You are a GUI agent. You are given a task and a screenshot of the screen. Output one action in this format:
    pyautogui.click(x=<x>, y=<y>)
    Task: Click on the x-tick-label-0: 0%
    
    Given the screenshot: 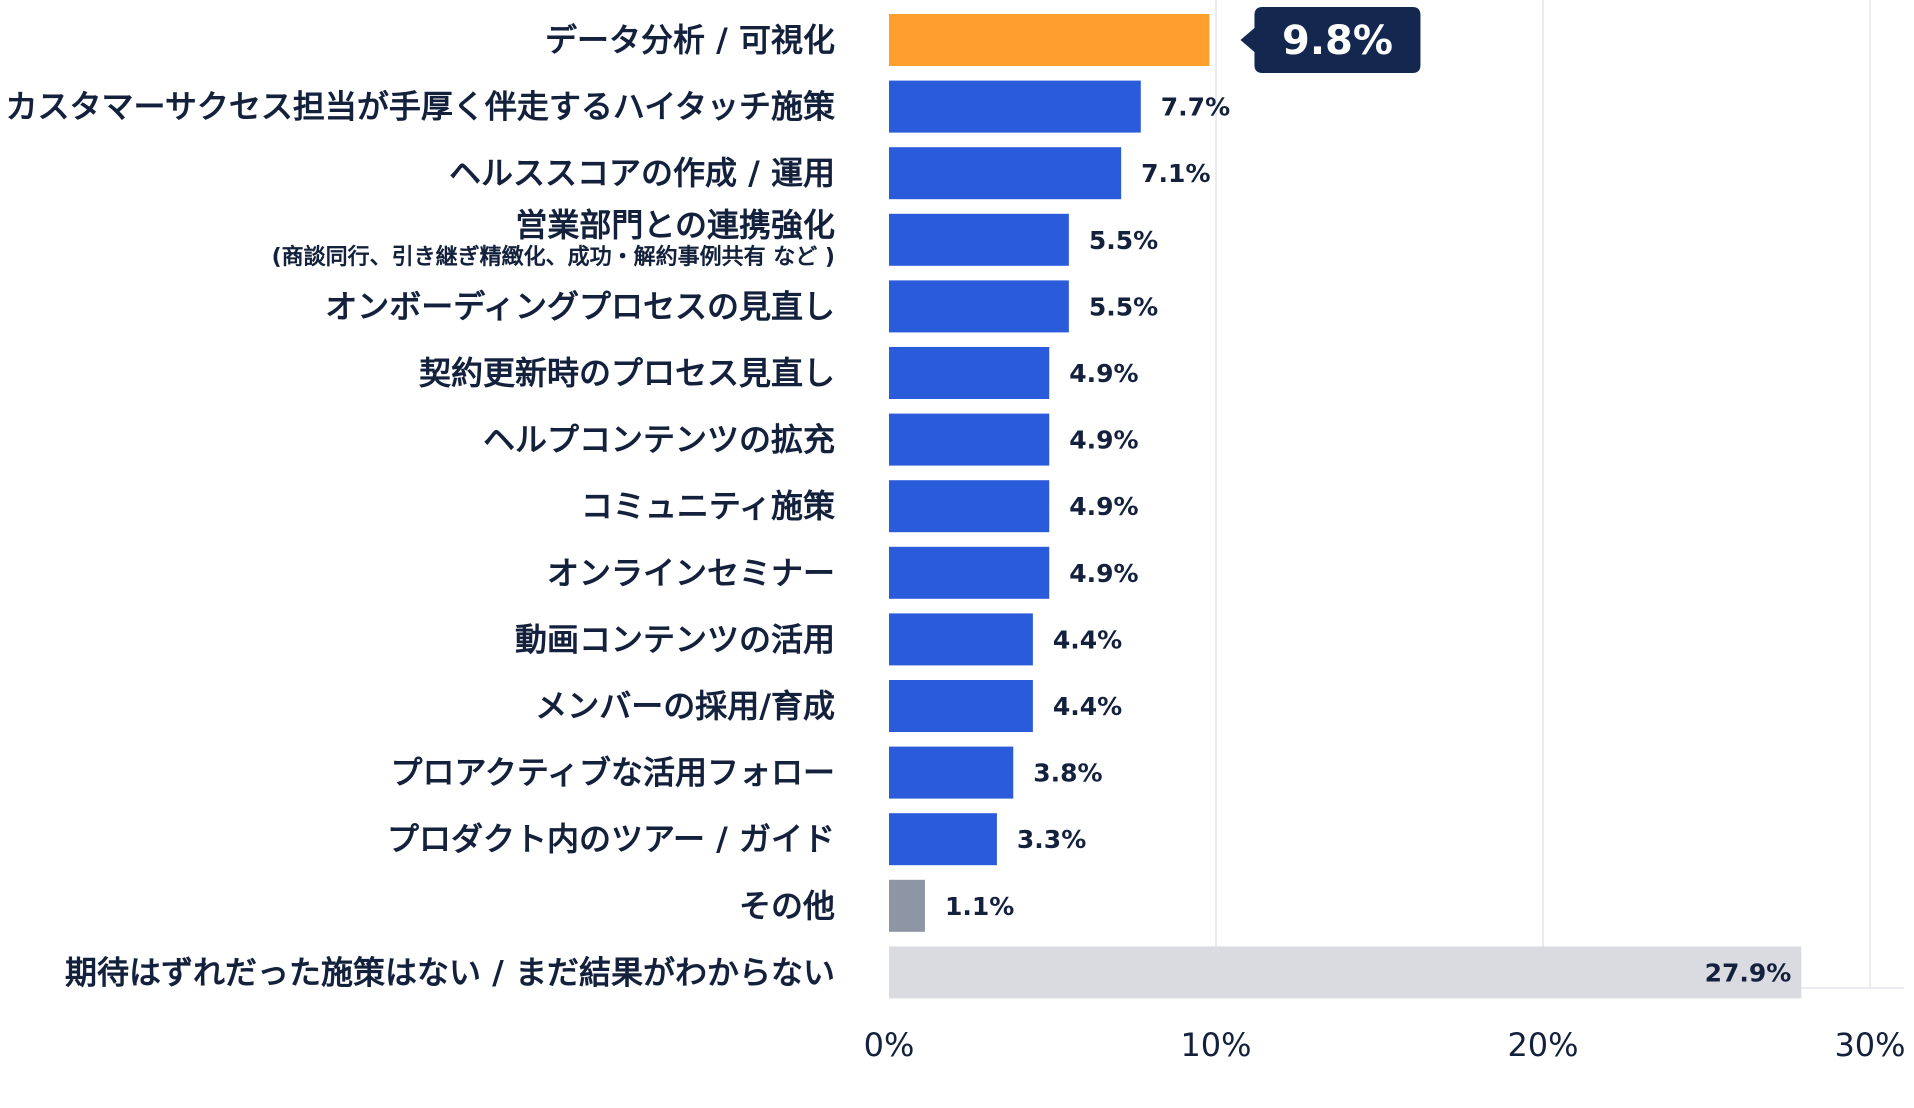 What is the action you would take?
    pyautogui.click(x=889, y=1045)
    